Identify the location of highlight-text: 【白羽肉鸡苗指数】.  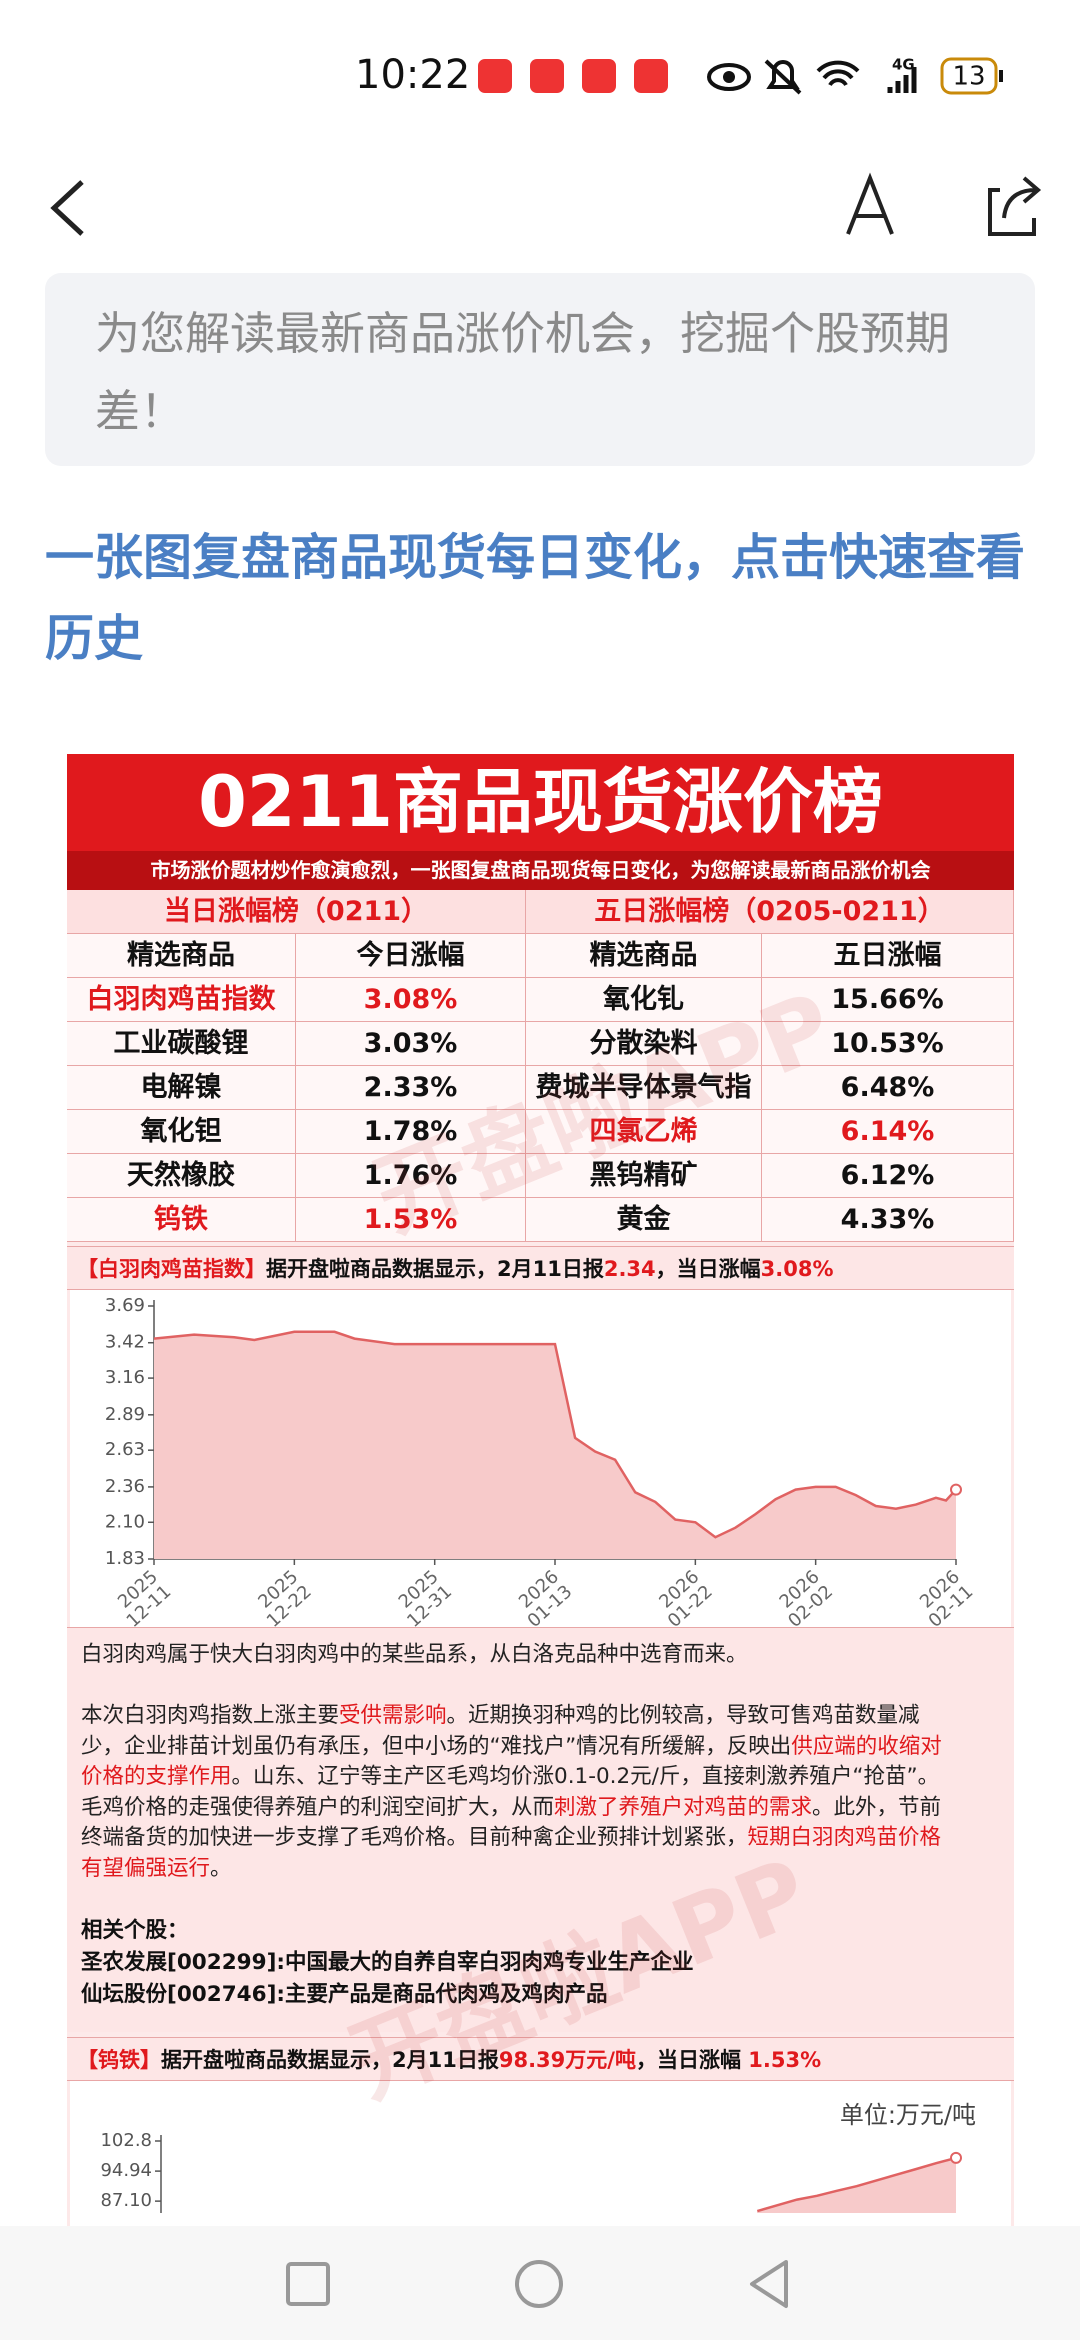
(171, 1269).